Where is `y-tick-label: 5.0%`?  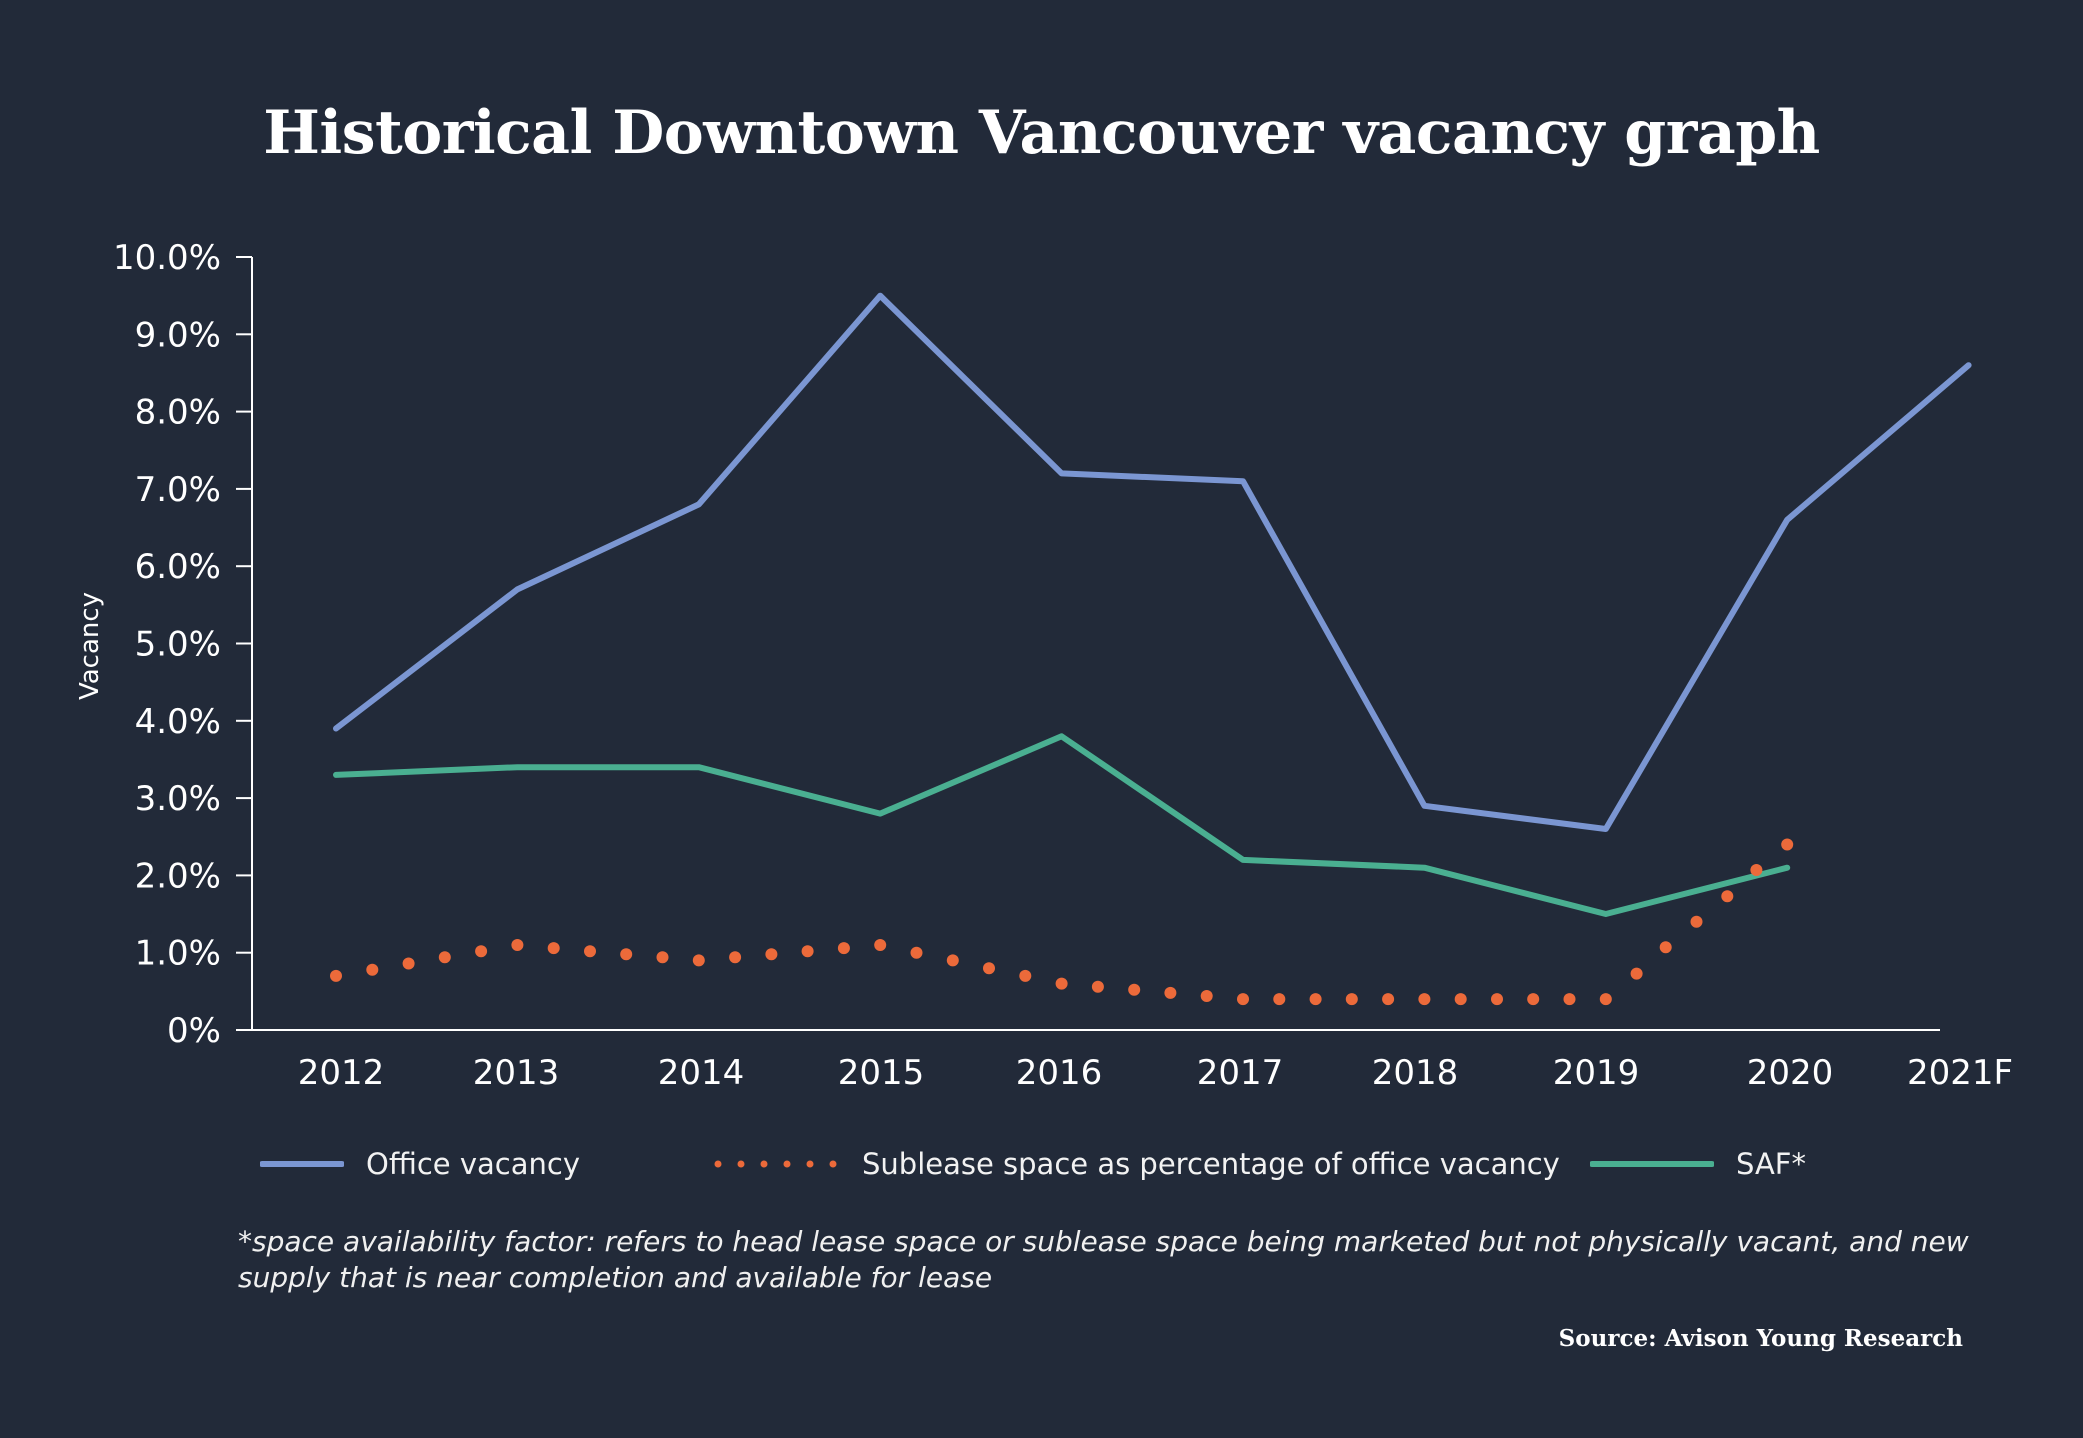 y-tick-label: 5.0% is located at coordinates (178, 645).